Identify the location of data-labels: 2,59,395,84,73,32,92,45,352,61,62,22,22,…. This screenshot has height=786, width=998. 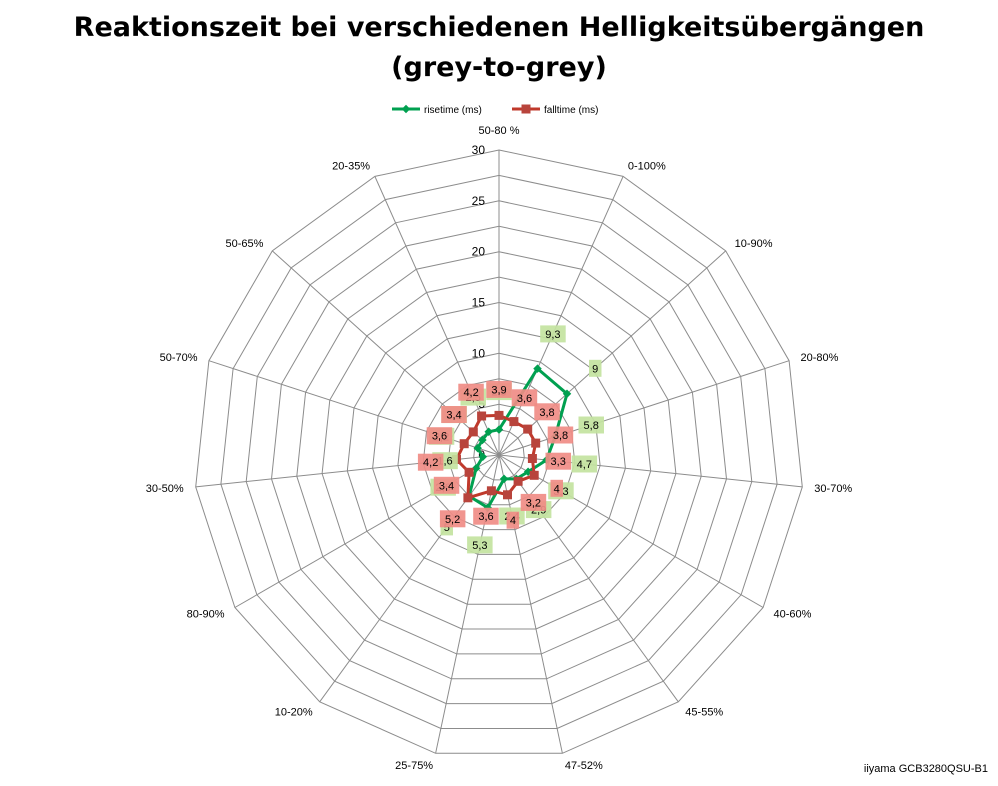
(510, 439).